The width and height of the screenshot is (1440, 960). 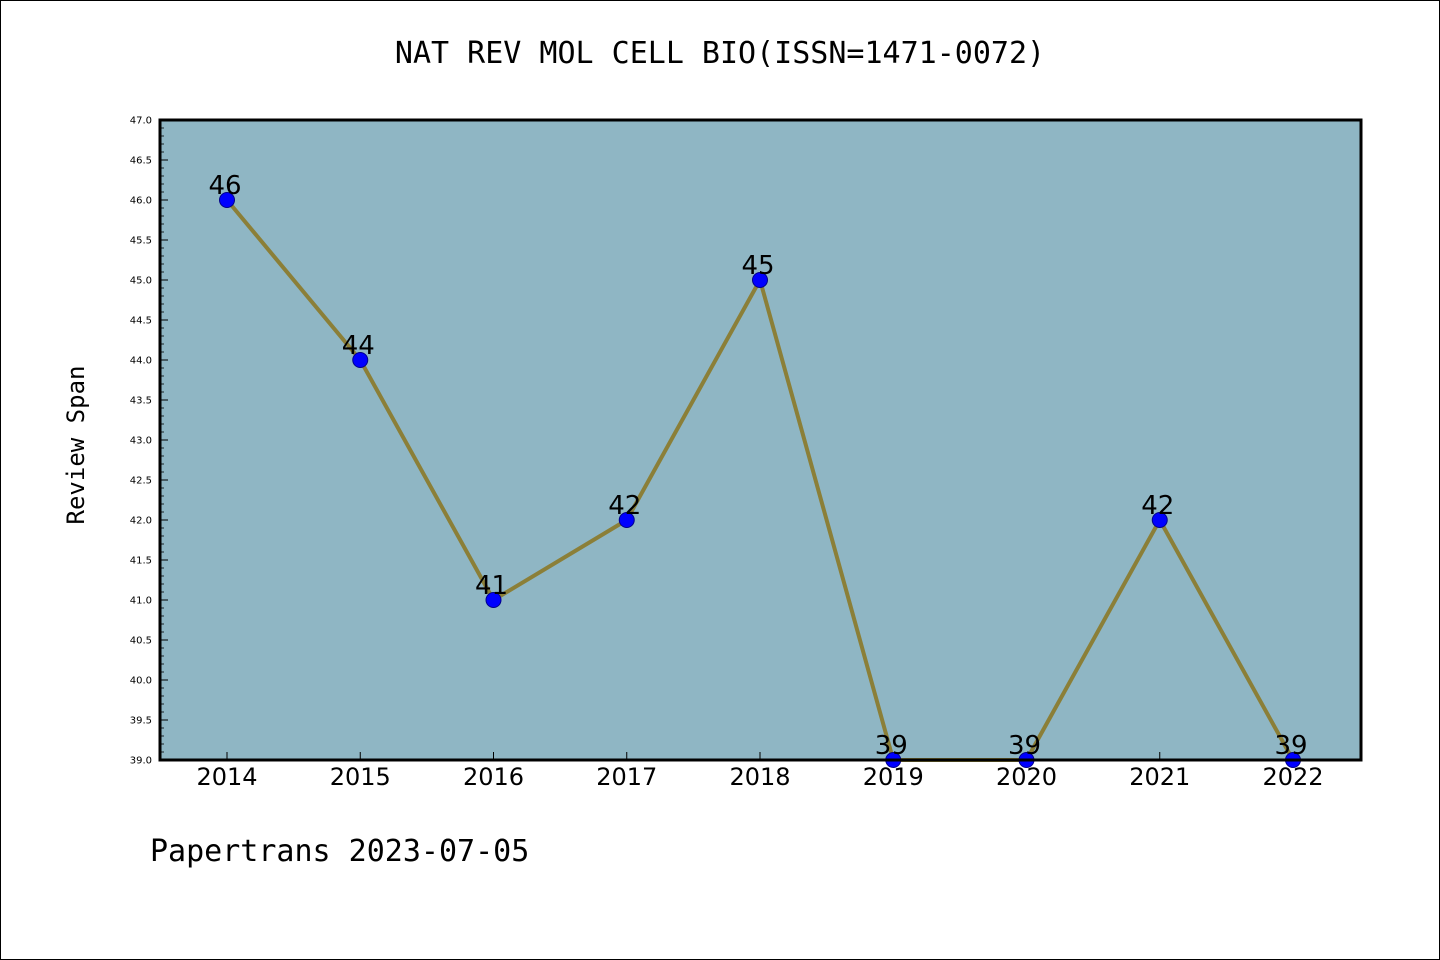 I want to click on y-tick-label: 40.0, so click(x=141, y=681).